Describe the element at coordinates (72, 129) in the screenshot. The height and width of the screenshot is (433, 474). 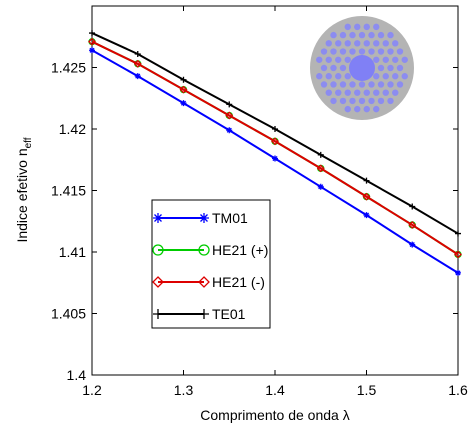
I see `y-tick-label: 1.42` at that location.